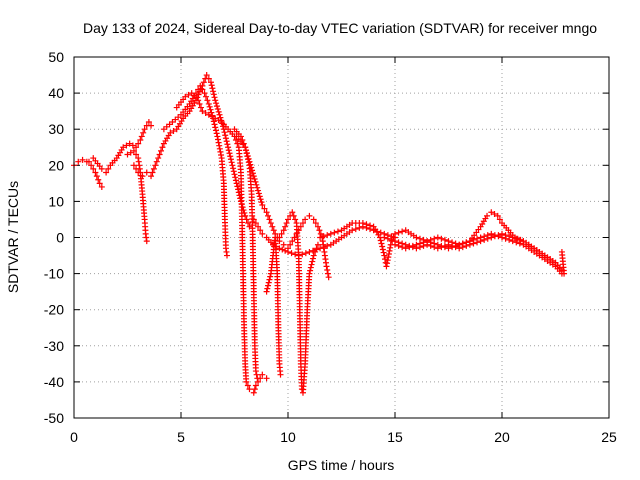 The width and height of the screenshot is (640, 480). Describe the element at coordinates (609, 437) in the screenshot. I see `x-tick-label: 25` at that location.